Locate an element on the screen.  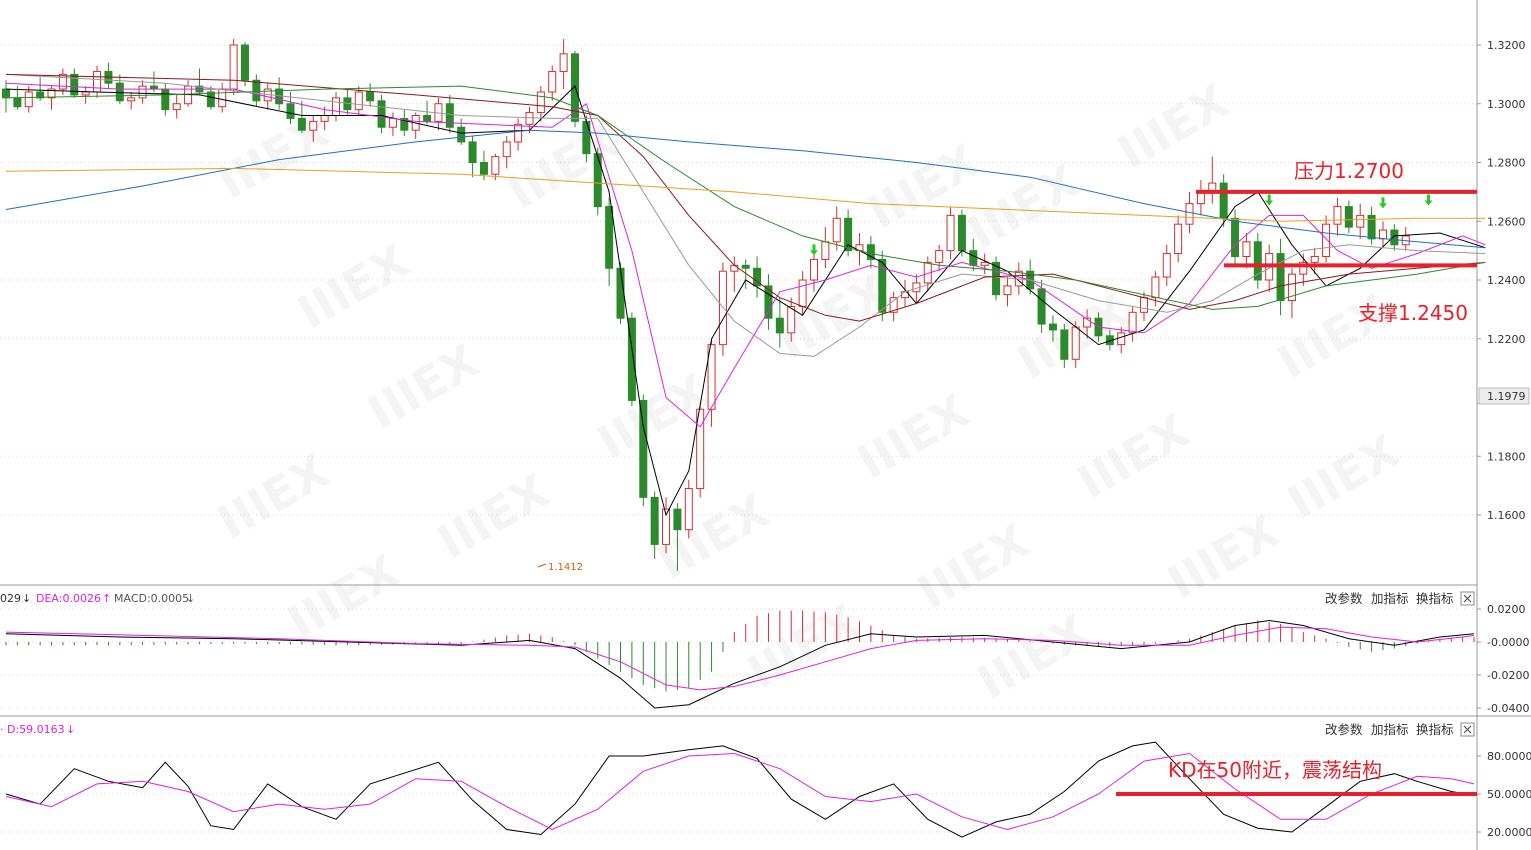
min-price-label: 1.1412 is located at coordinates (565, 567).